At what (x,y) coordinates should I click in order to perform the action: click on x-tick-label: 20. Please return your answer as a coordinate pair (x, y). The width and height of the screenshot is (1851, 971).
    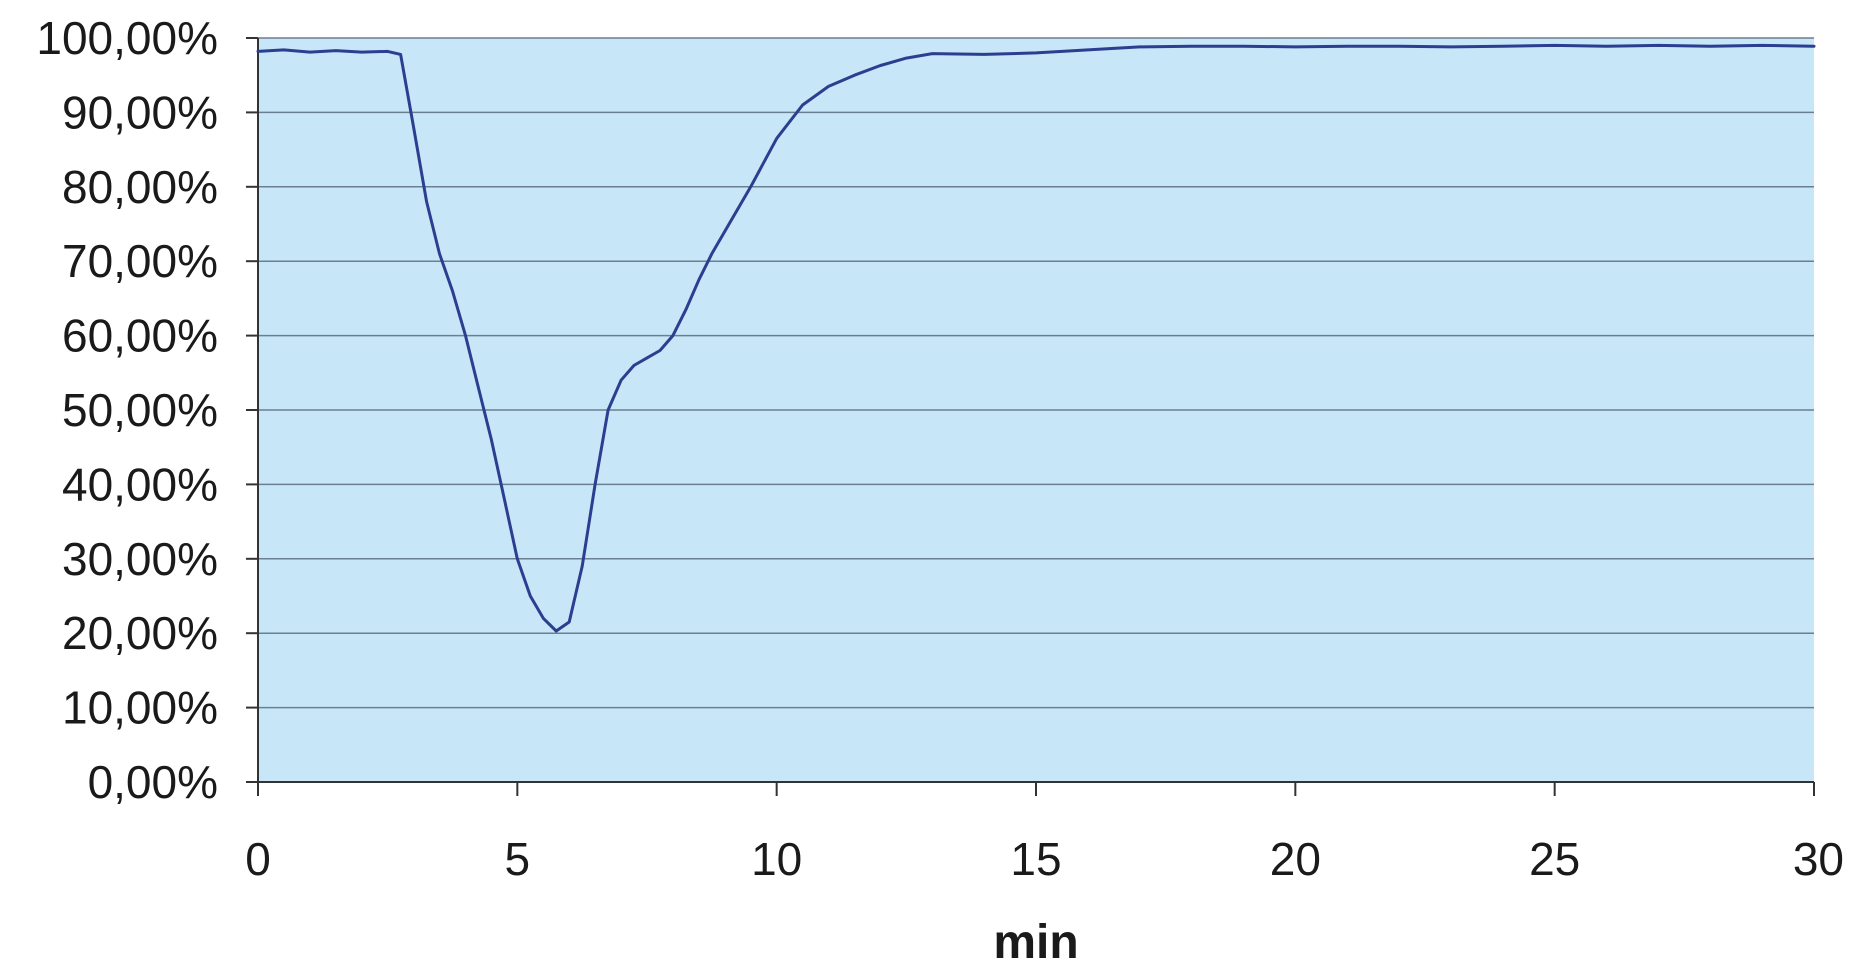
    Looking at the image, I should click on (1295, 859).